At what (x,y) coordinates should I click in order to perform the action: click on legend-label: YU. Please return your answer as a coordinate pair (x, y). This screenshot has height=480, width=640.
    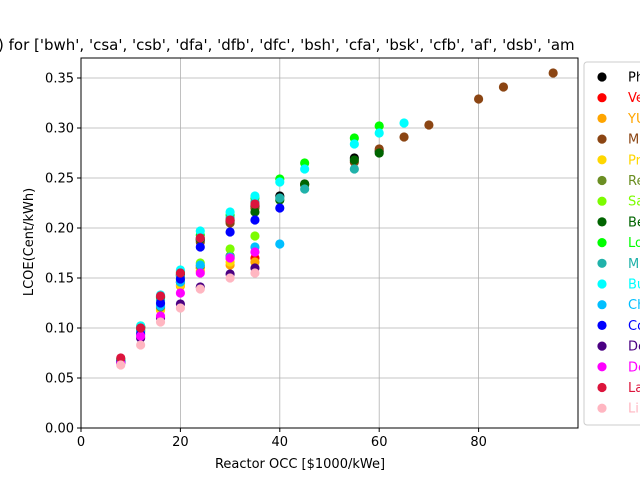
    Looking at the image, I should click on (633, 119).